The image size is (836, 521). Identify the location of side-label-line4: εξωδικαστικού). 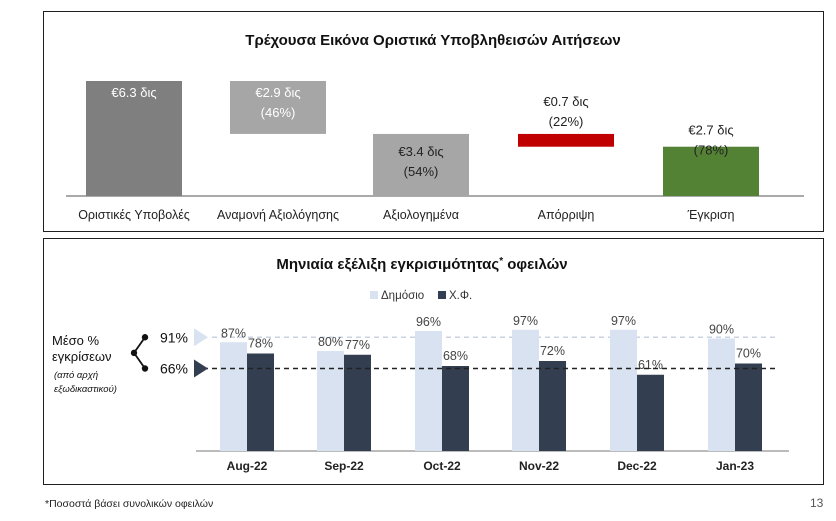
(85, 389).